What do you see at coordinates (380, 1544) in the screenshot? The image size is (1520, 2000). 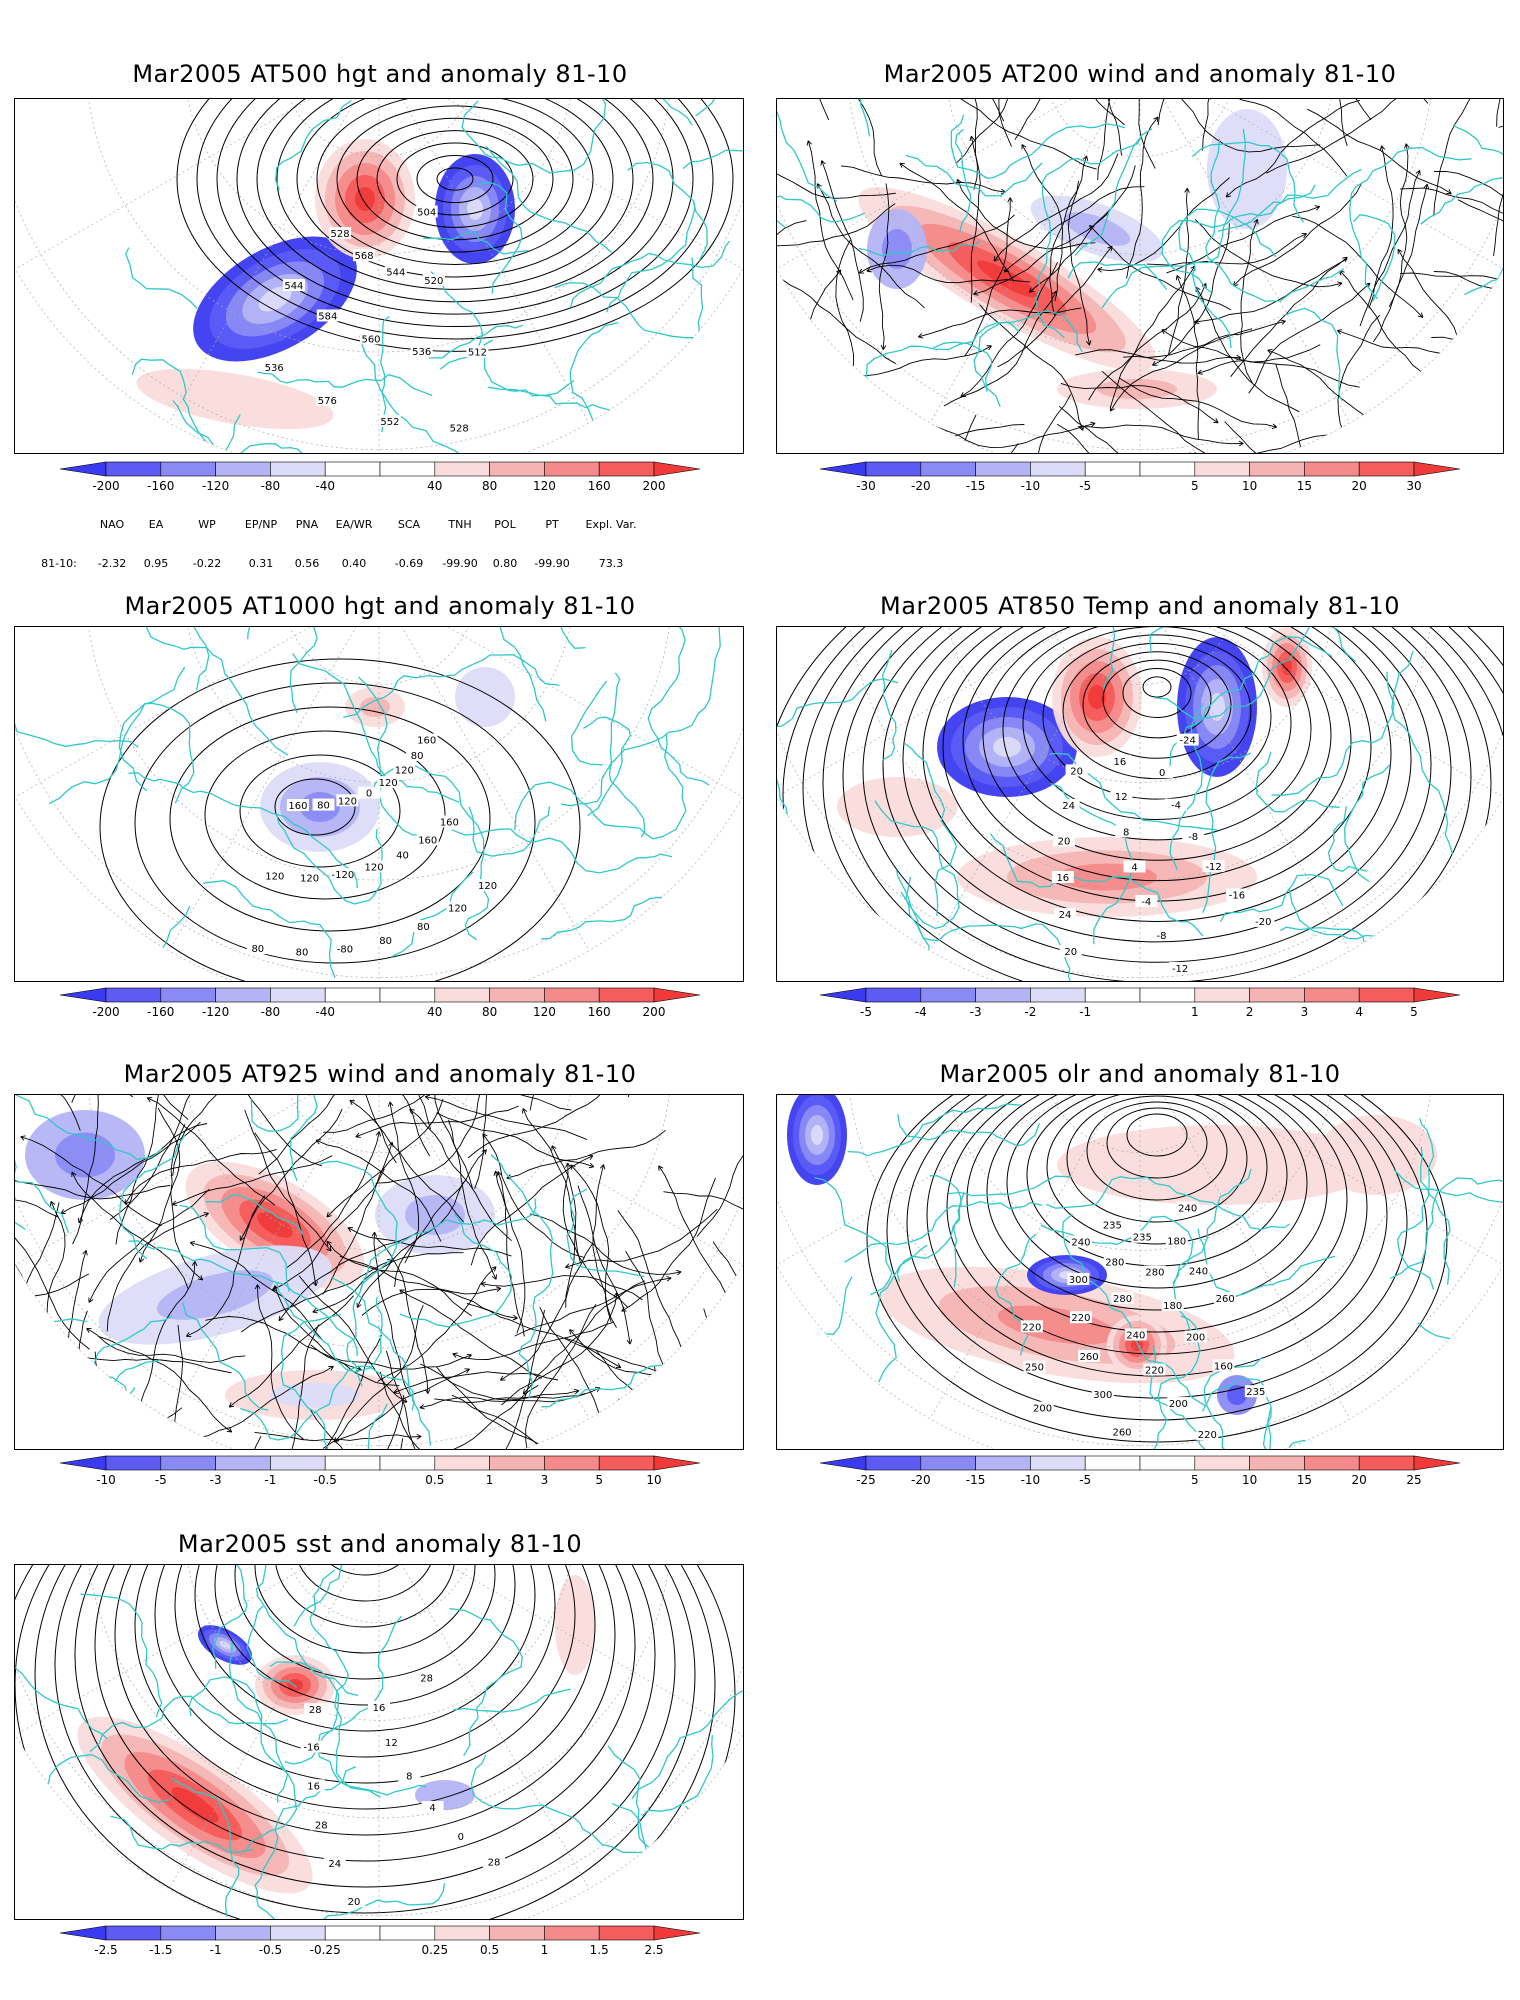 I see `panel-title: Mar2005 sst and anomaly 81-10` at bounding box center [380, 1544].